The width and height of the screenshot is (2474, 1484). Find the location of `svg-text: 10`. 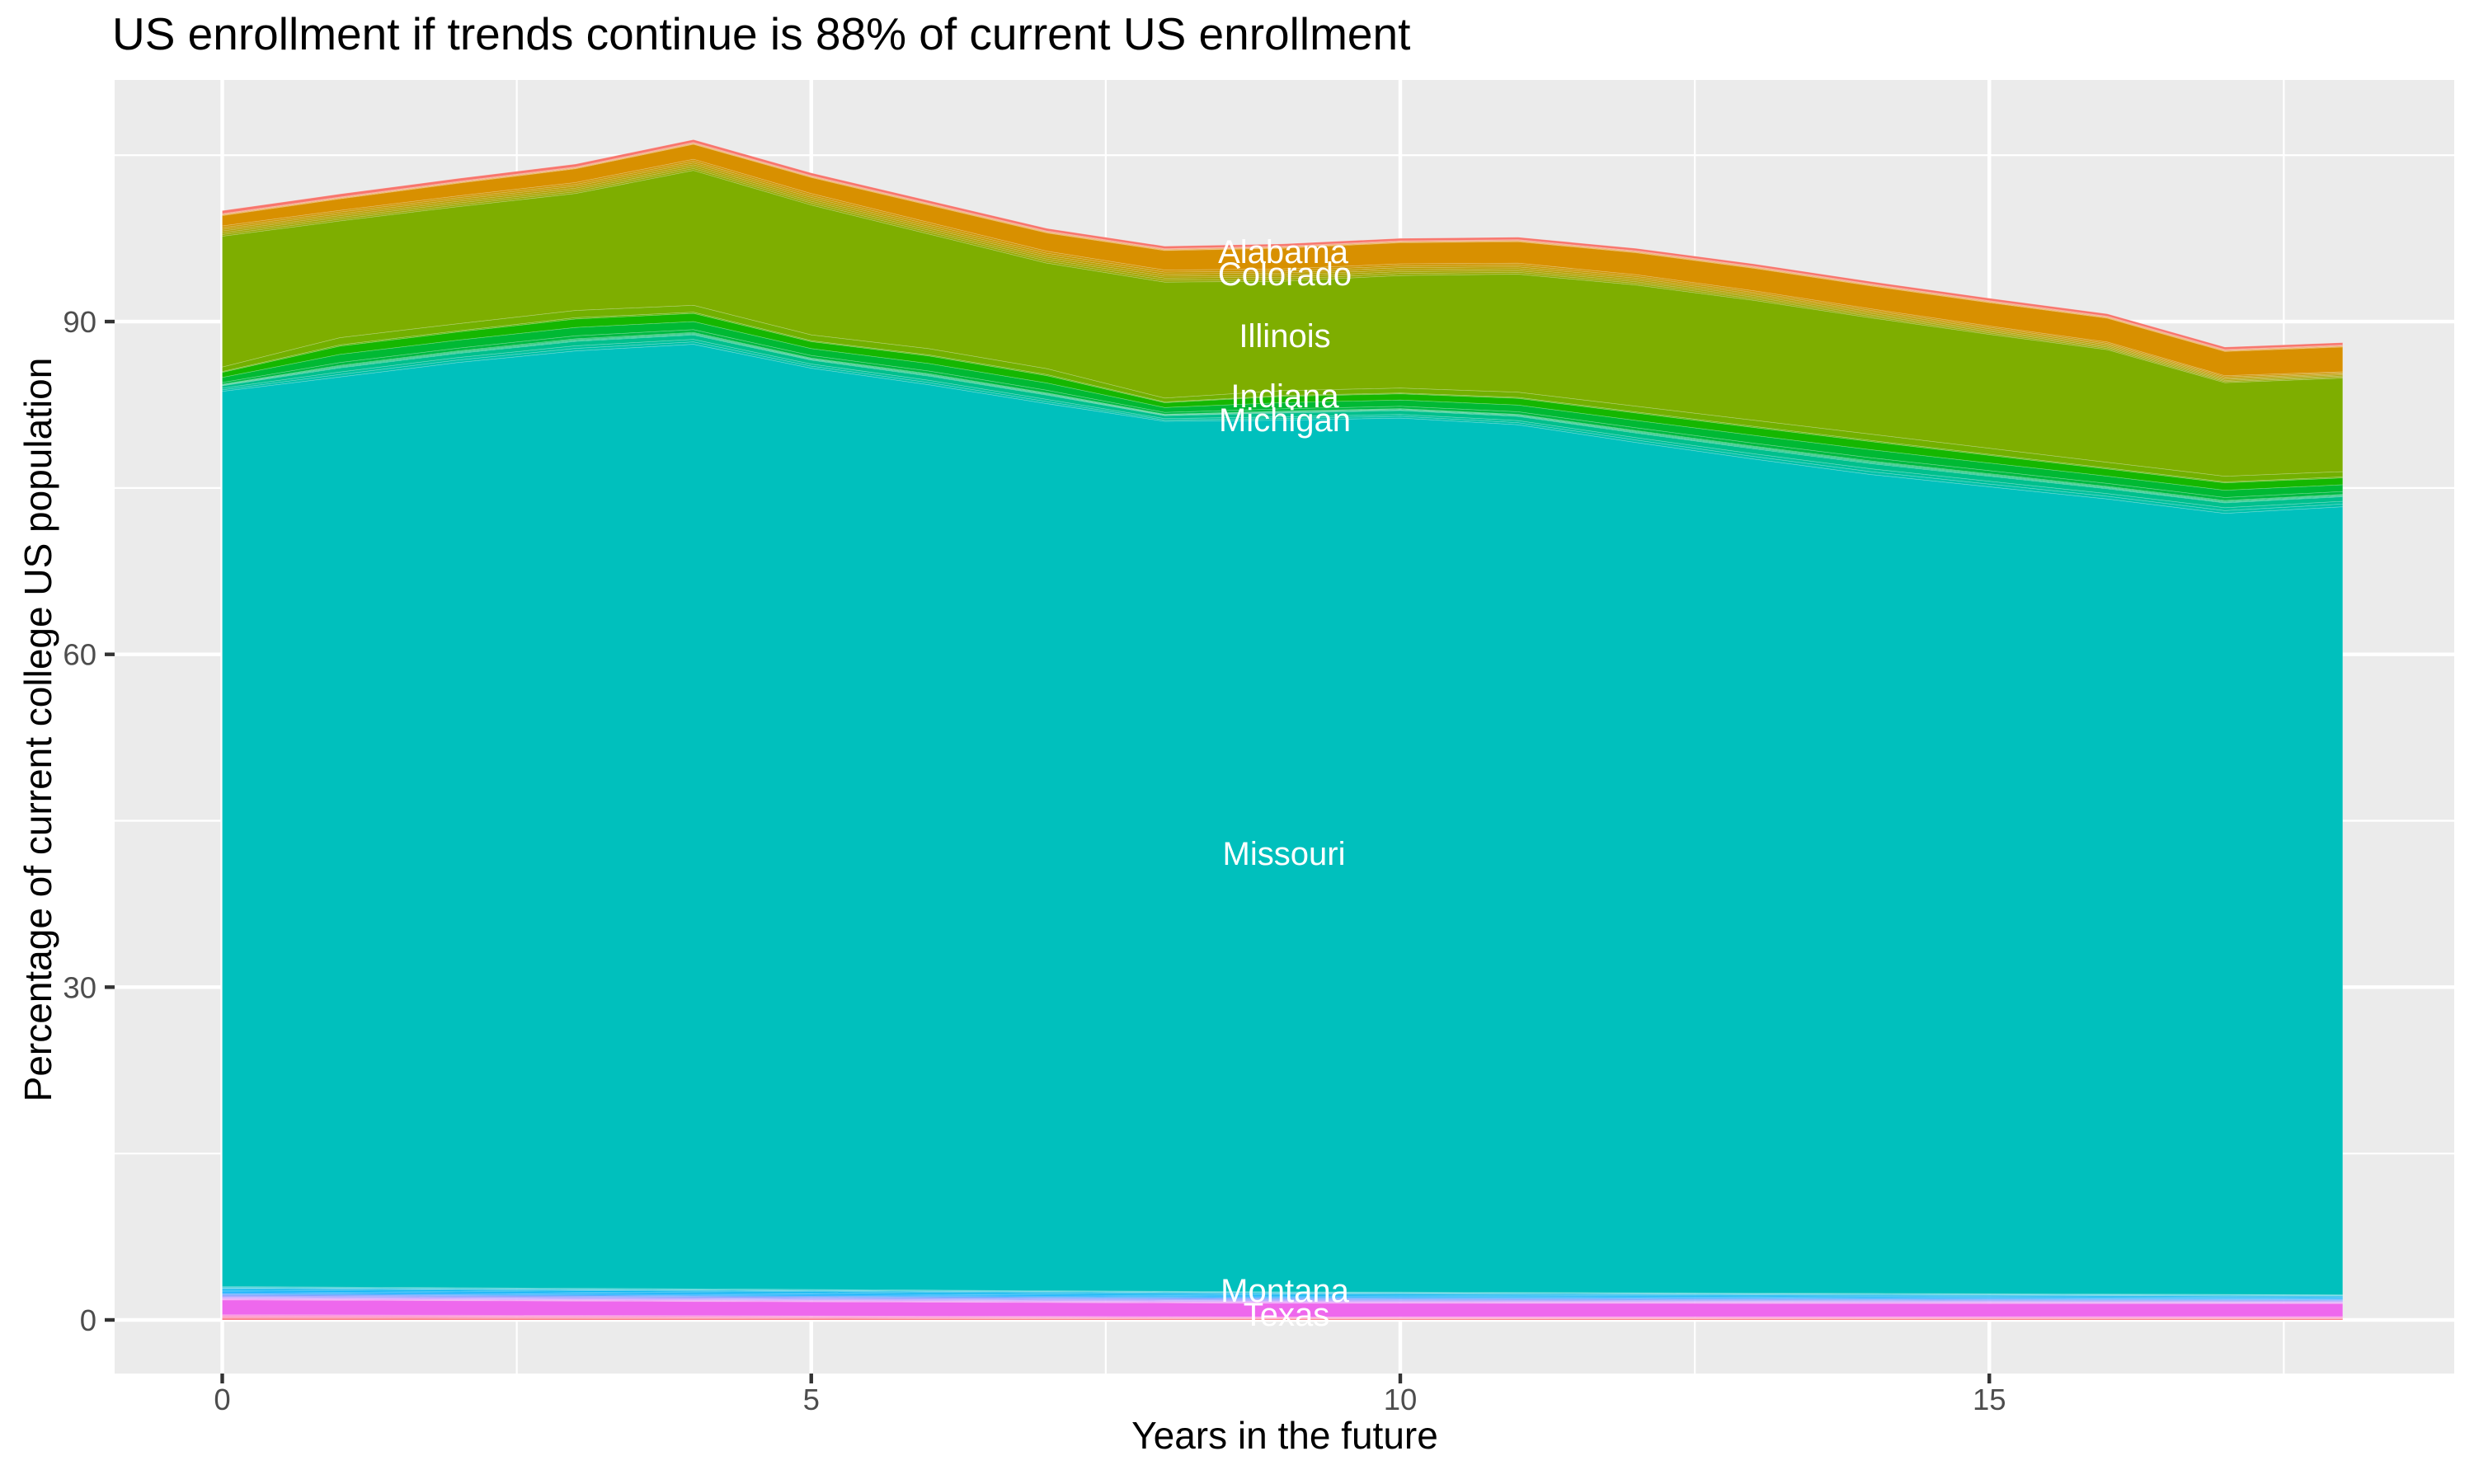

svg-text: 10 is located at coordinates (1401, 1399).